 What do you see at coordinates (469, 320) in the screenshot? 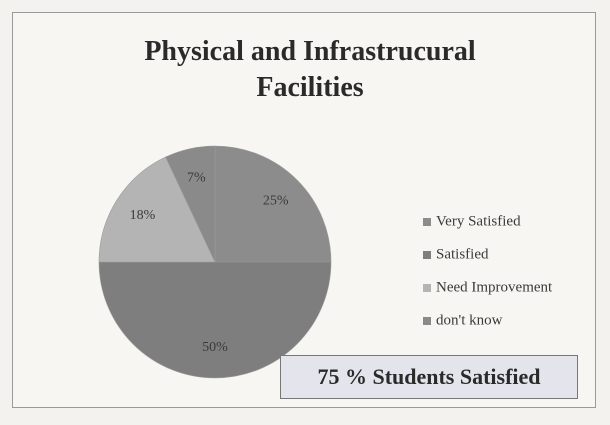
I see `legend-label: don't know` at bounding box center [469, 320].